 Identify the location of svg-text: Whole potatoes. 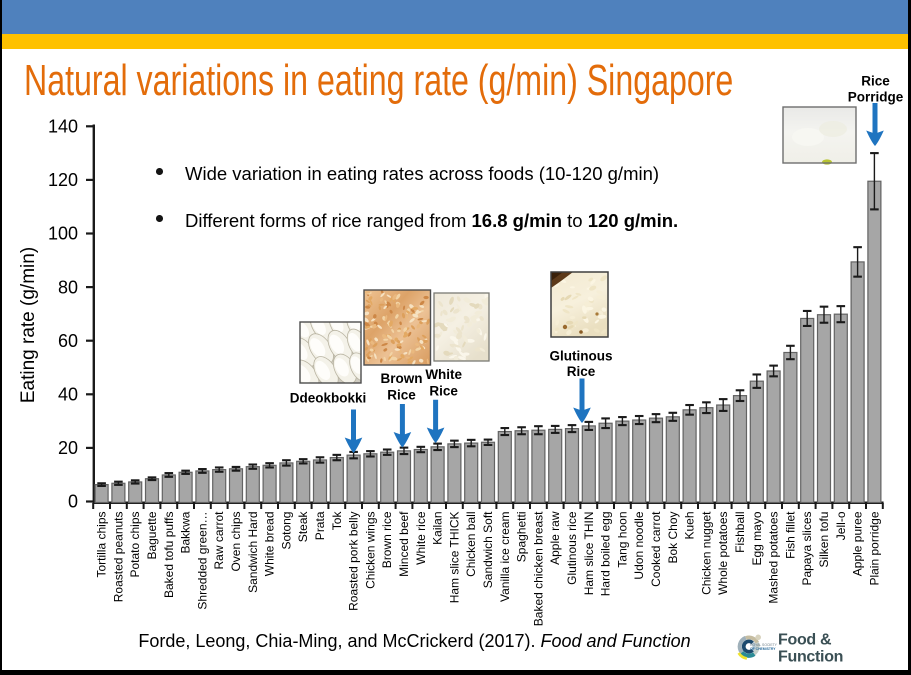
(723, 553).